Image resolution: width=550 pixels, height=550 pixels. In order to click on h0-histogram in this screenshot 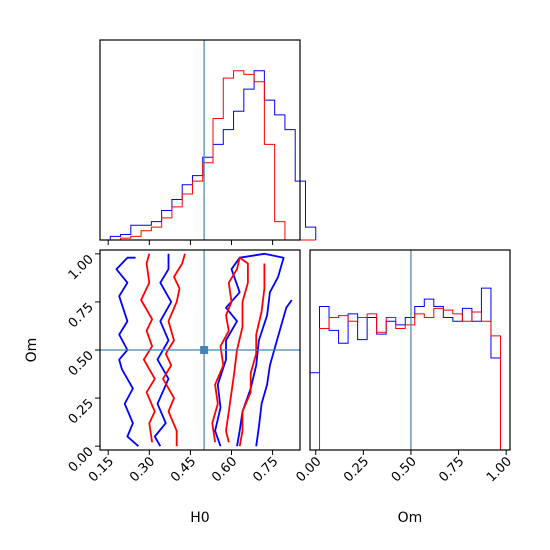, I will do `click(208, 155)`.